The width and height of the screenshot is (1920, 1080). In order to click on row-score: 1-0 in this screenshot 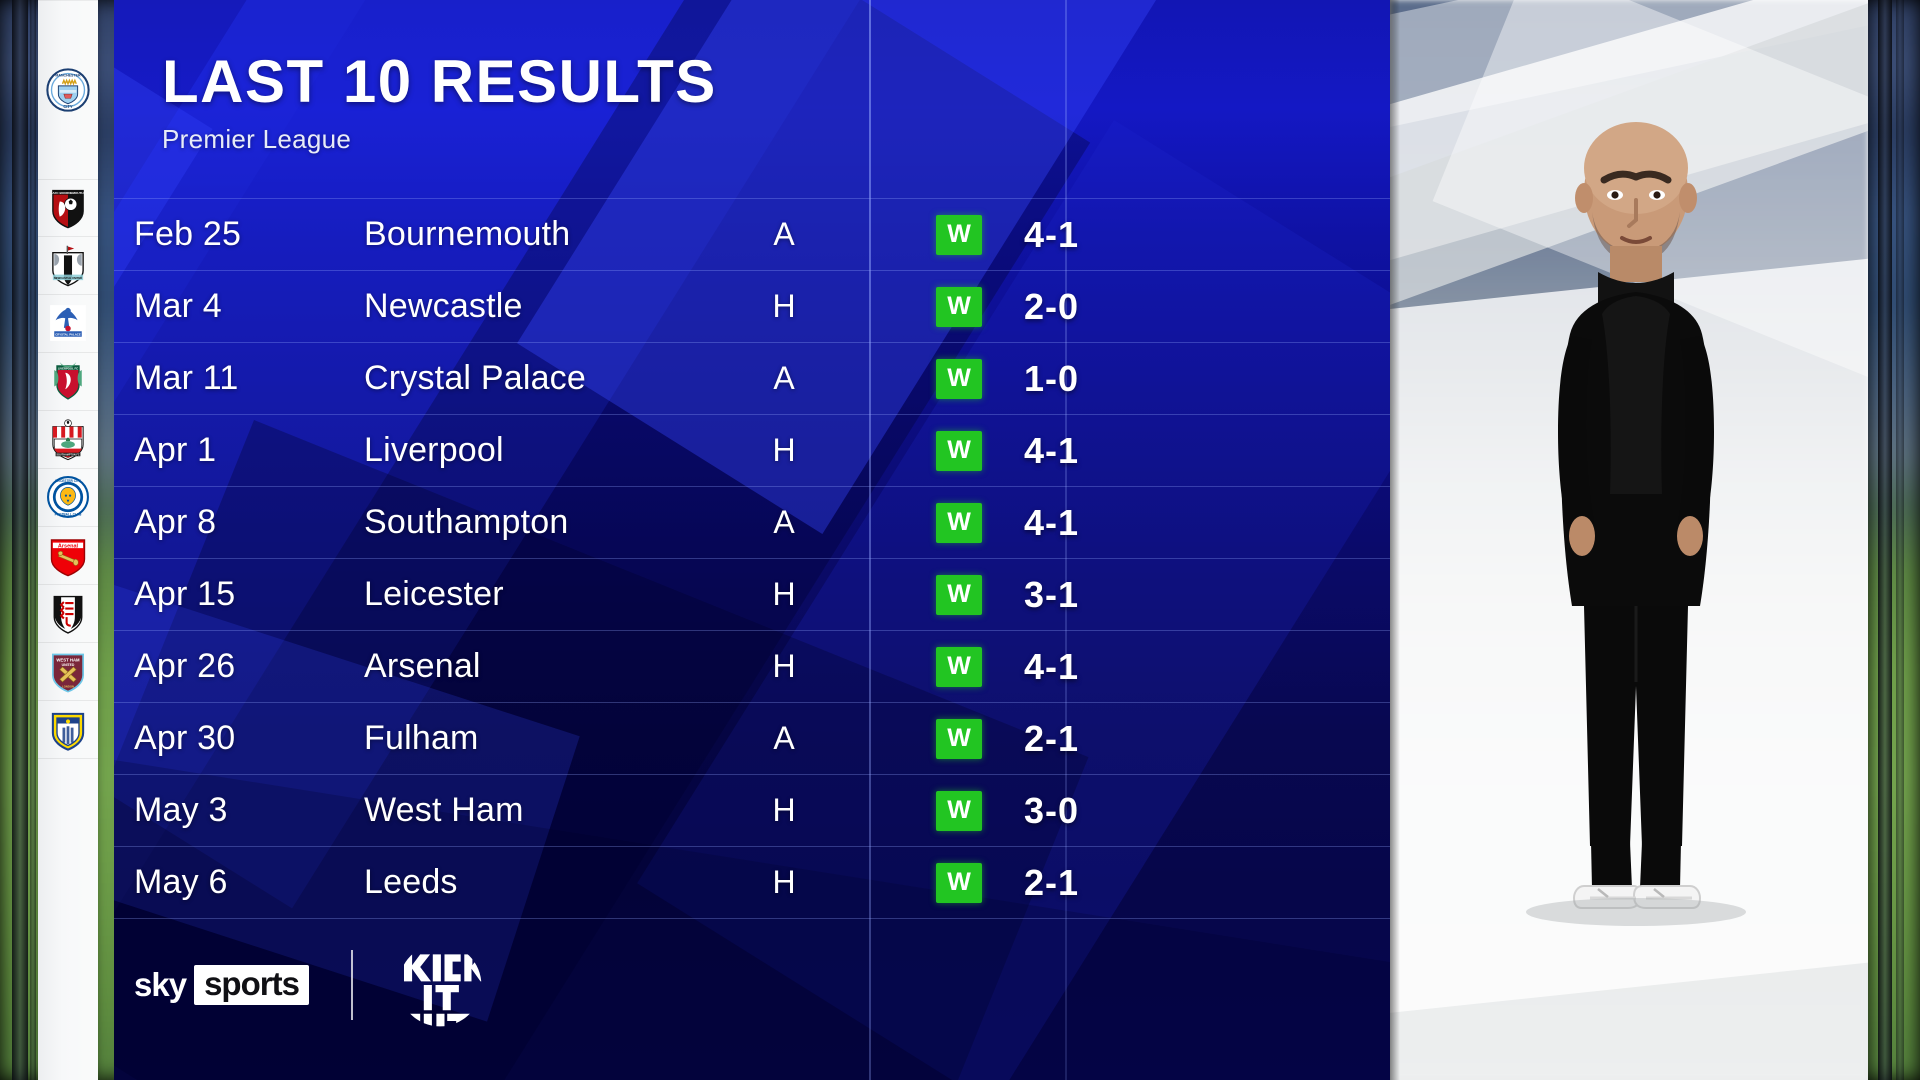, I will do `click(1052, 378)`.